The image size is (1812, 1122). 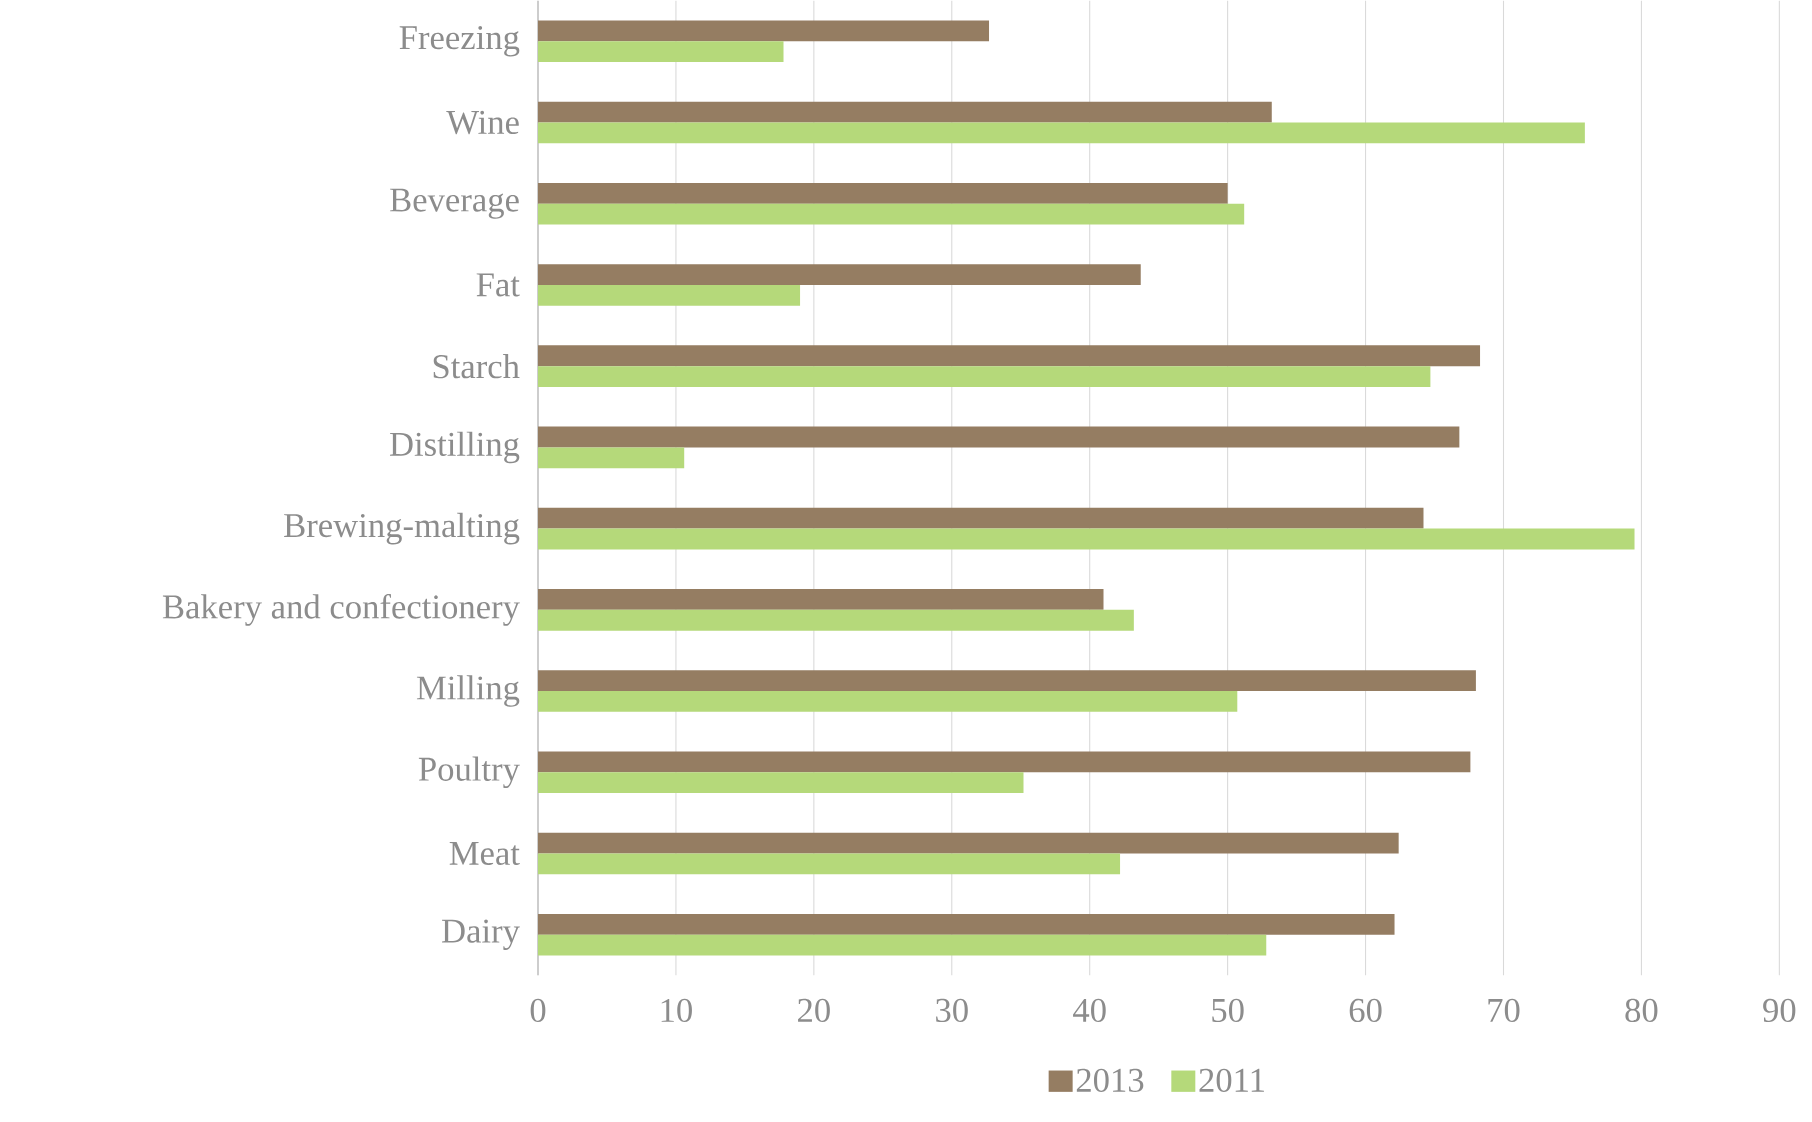 What do you see at coordinates (482, 122) in the screenshot?
I see `y-tick-label: Wine` at bounding box center [482, 122].